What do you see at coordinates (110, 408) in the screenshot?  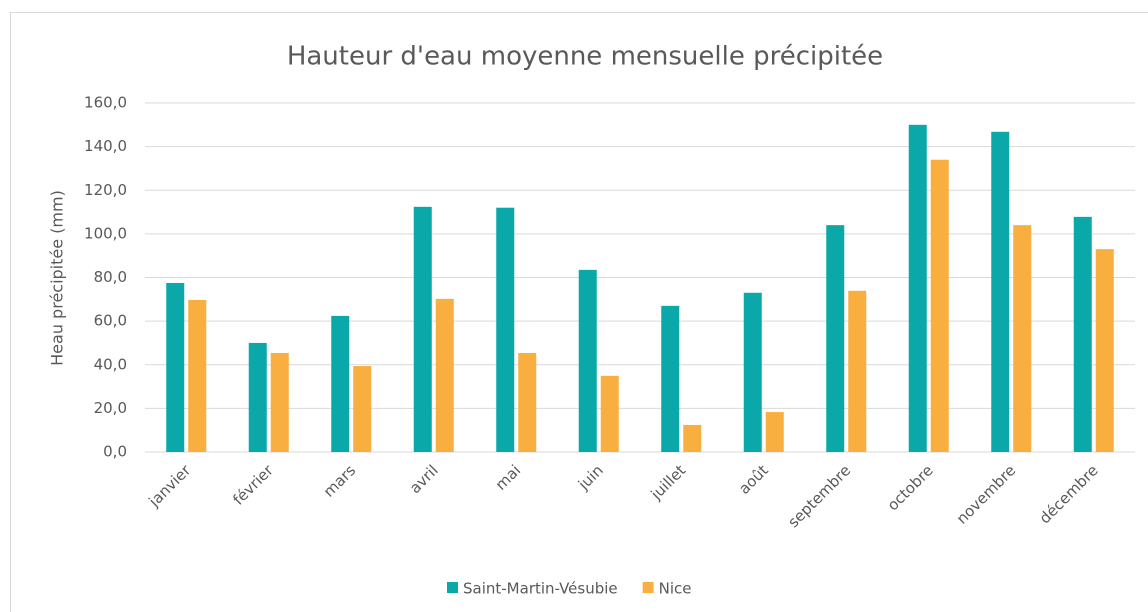 I see `y-tick-label: 20,0` at bounding box center [110, 408].